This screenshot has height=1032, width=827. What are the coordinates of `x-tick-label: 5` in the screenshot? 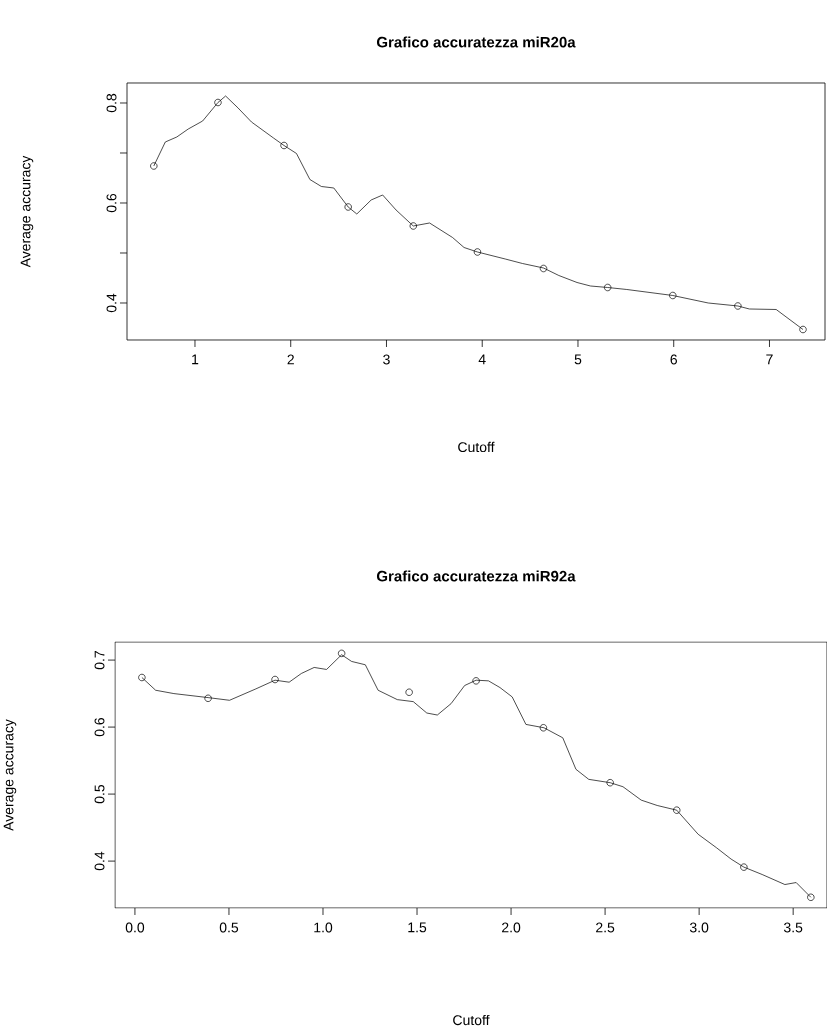 It's located at (578, 359).